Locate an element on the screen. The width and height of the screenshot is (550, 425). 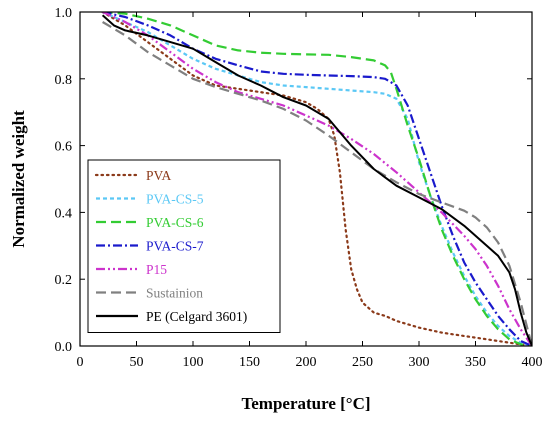
y-axis-title: Normalized weight is located at coordinates (18, 179).